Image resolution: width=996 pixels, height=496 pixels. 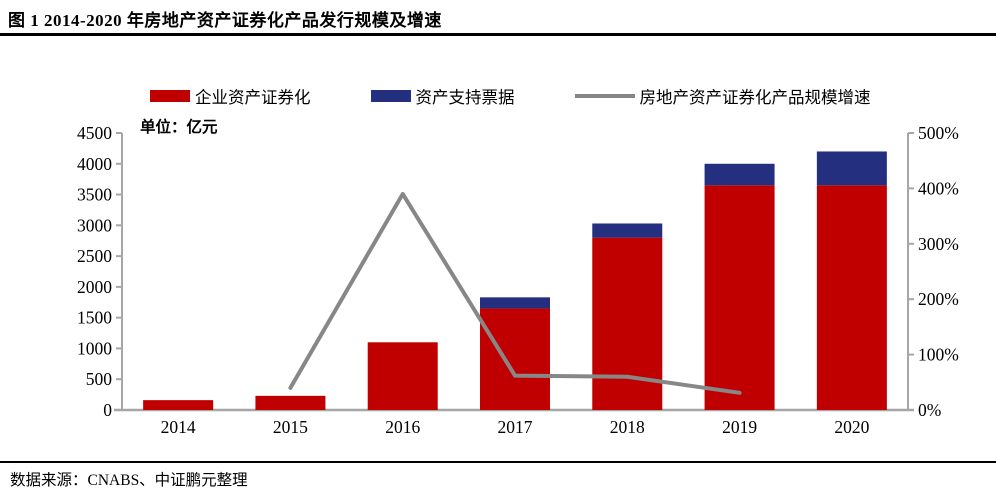 I want to click on y-axis-left-label: 0, so click(x=107, y=410).